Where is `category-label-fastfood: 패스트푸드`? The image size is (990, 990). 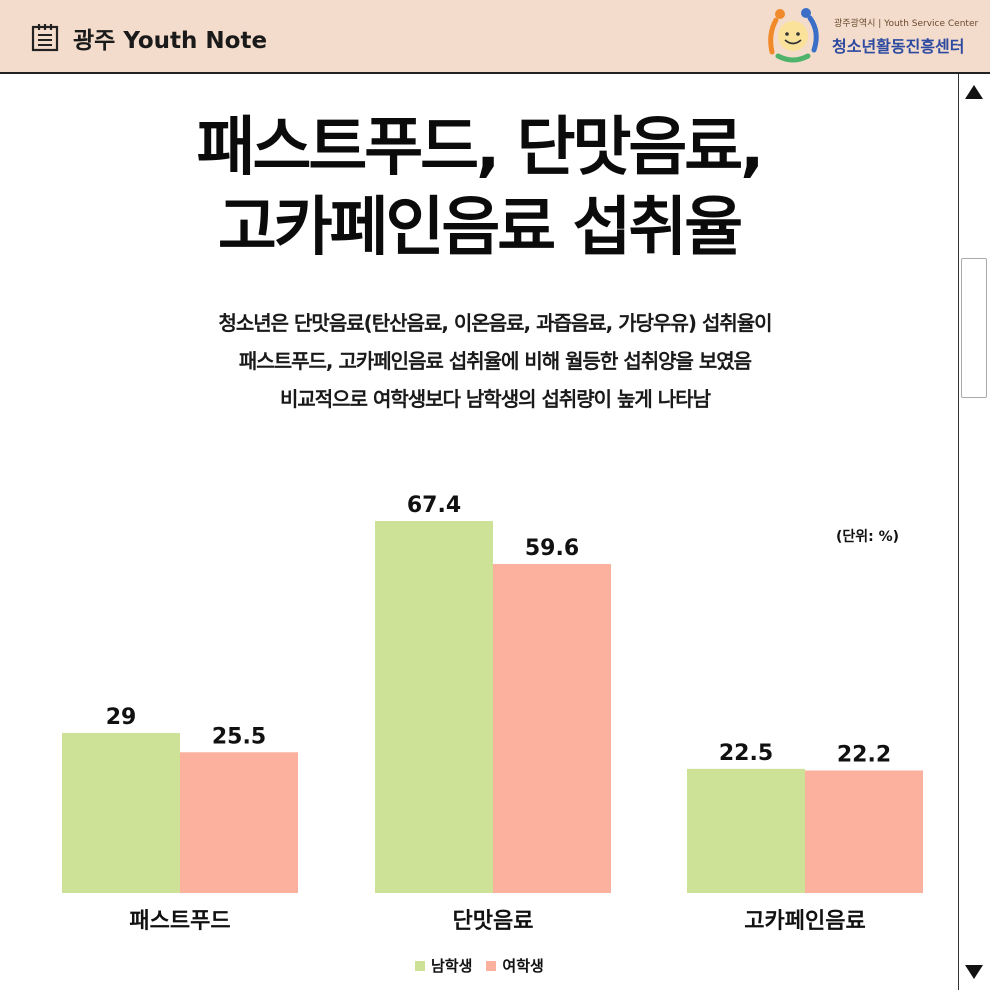
category-label-fastfood: 패스트푸드 is located at coordinates (179, 921).